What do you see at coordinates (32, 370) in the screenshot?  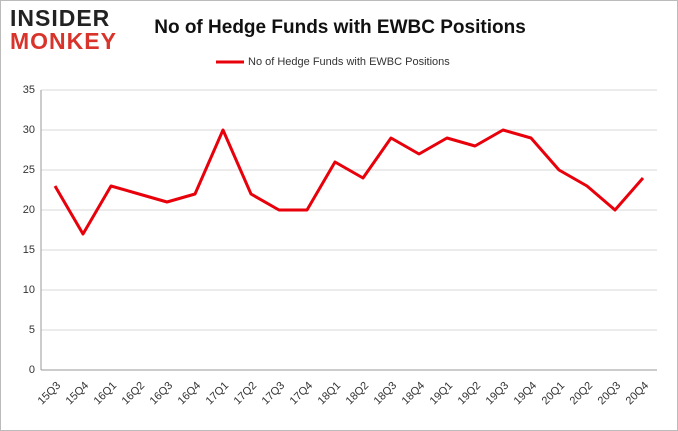 I see `y-tick-label: 0` at bounding box center [32, 370].